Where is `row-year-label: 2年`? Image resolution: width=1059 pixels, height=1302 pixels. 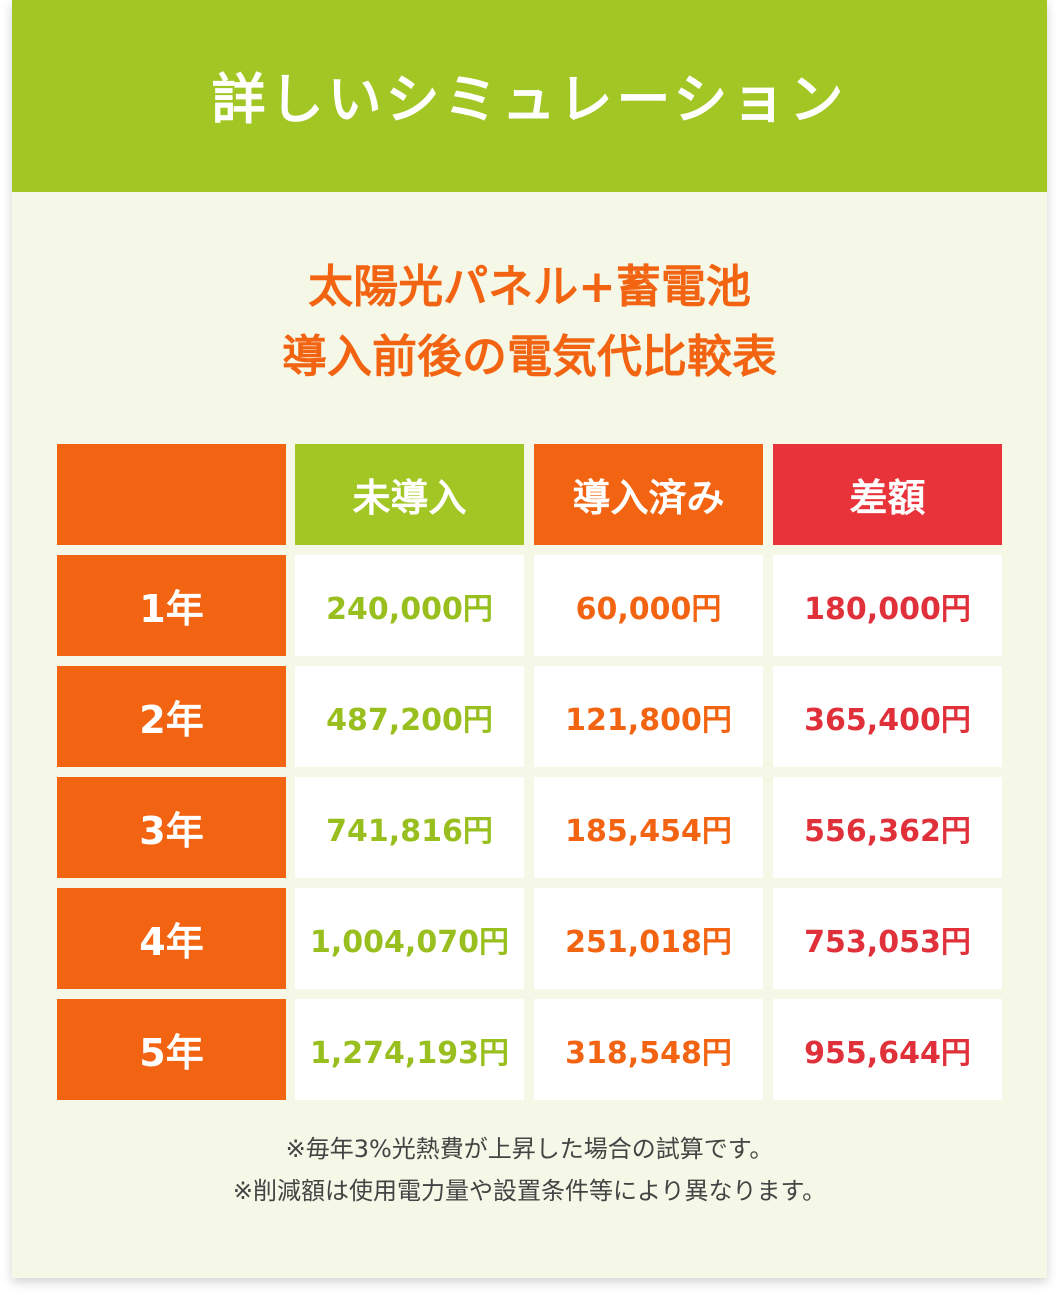
row-year-label: 2年 is located at coordinates (171, 716).